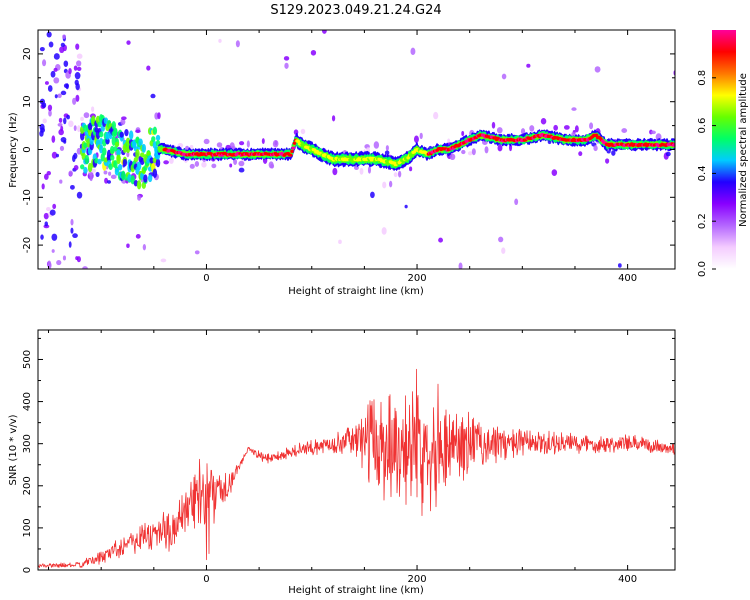 The image size is (750, 600). What do you see at coordinates (206, 278) in the screenshot?
I see `x-tick-label: 0` at bounding box center [206, 278].